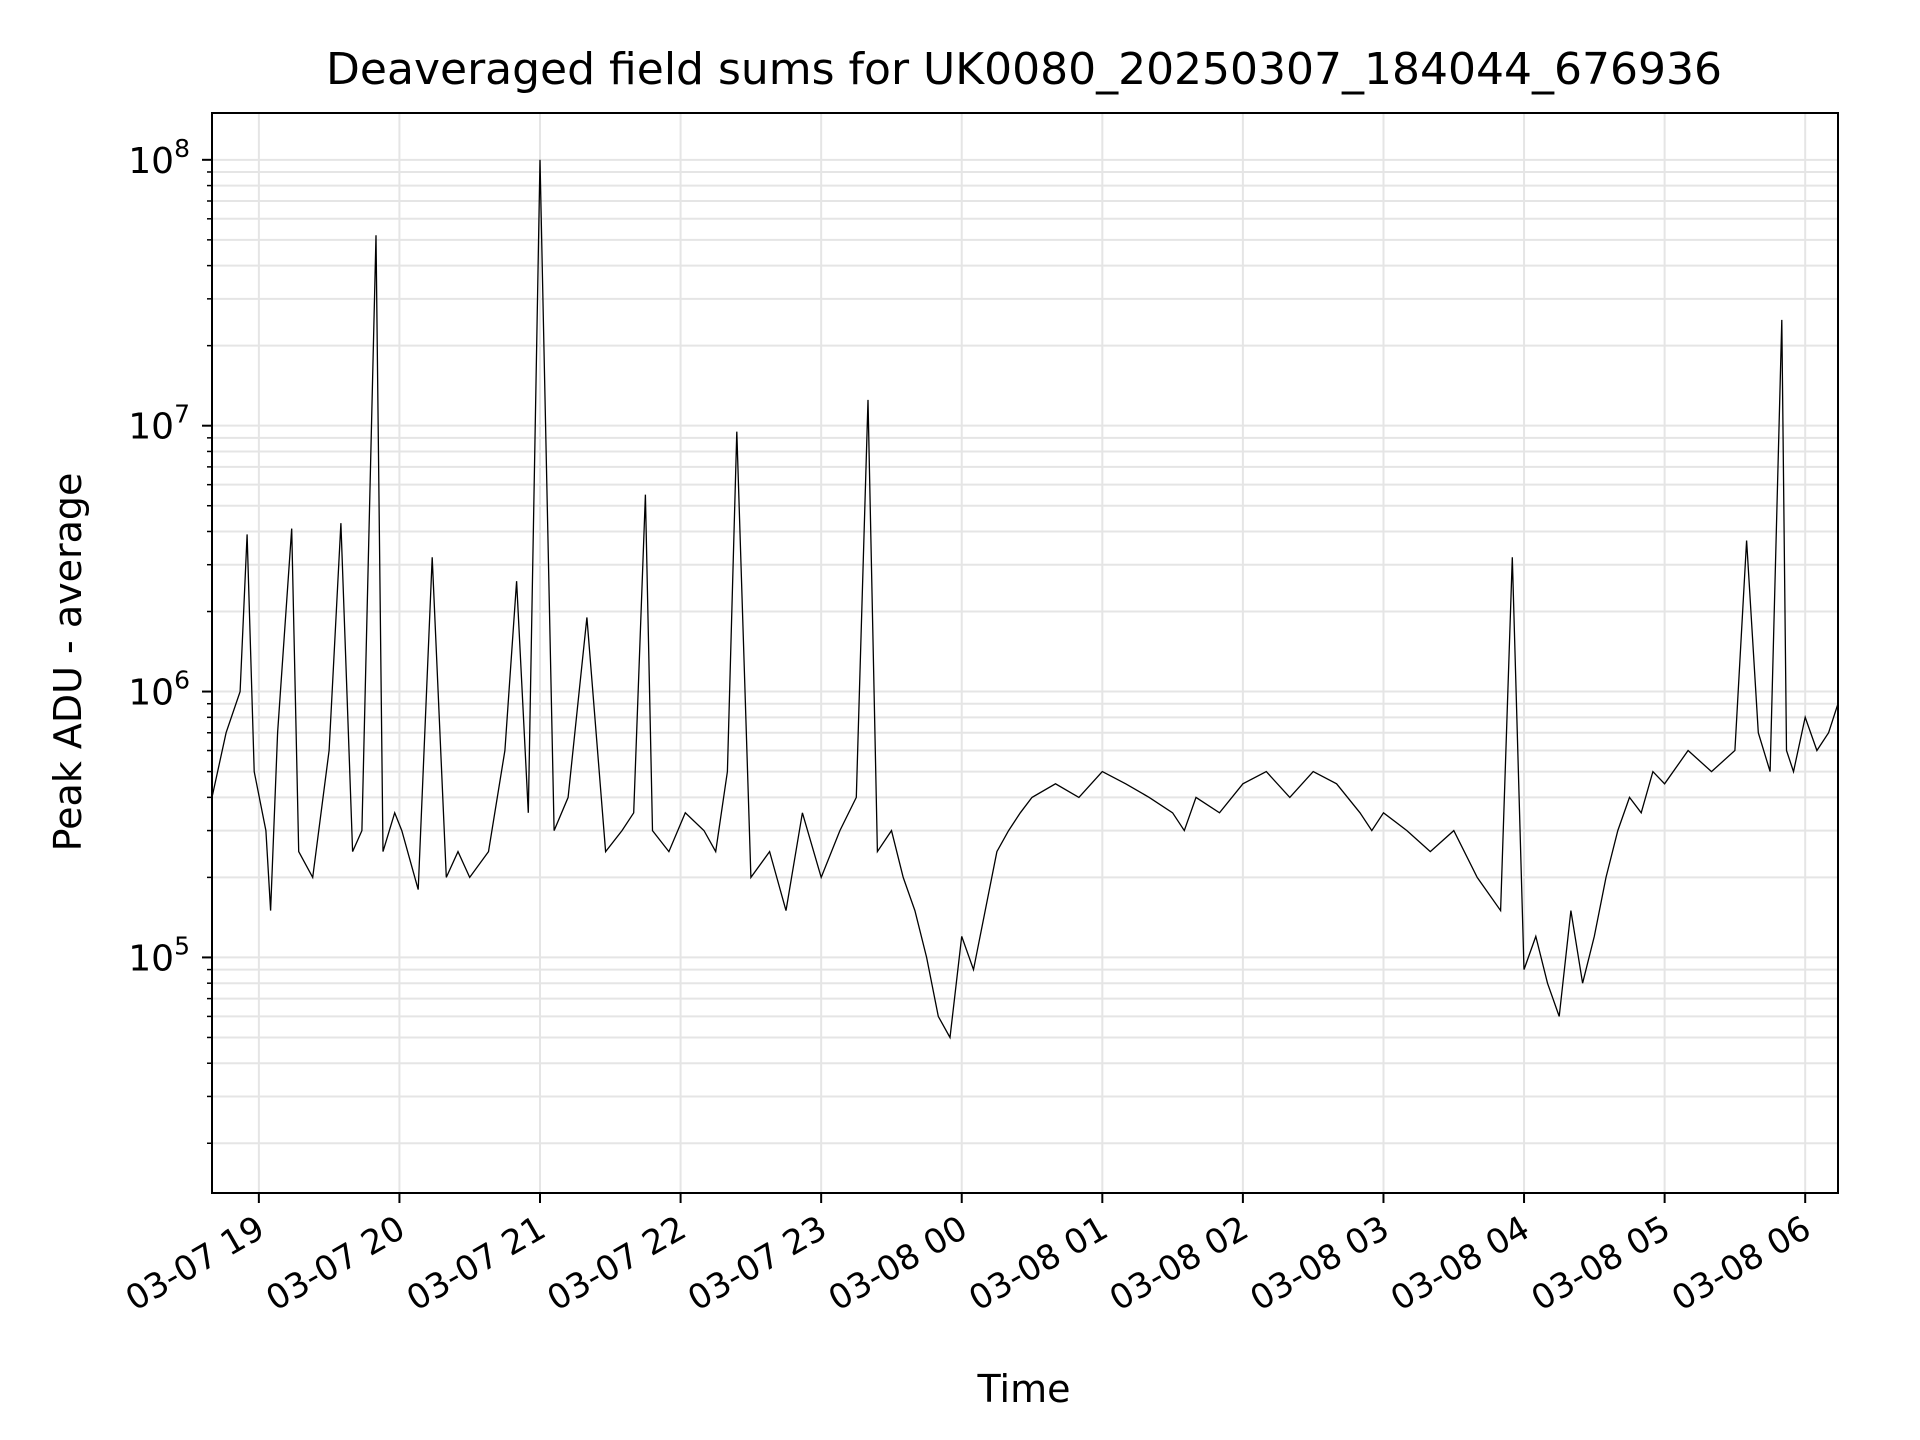 The image size is (1920, 1440). What do you see at coordinates (159, 158) in the screenshot?
I see `y-tick-label: 10⁸` at bounding box center [159, 158].